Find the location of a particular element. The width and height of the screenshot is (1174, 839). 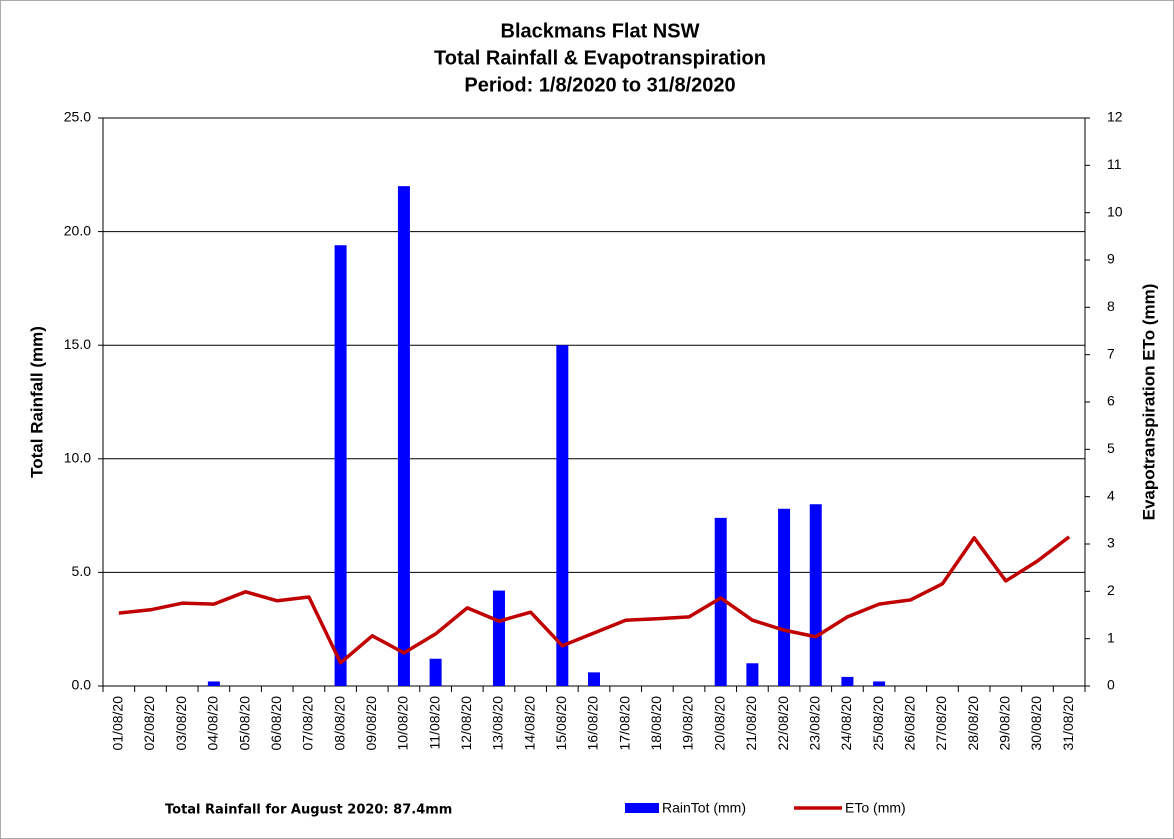

x-tick-label: 20/08/20 is located at coordinates (719, 723).